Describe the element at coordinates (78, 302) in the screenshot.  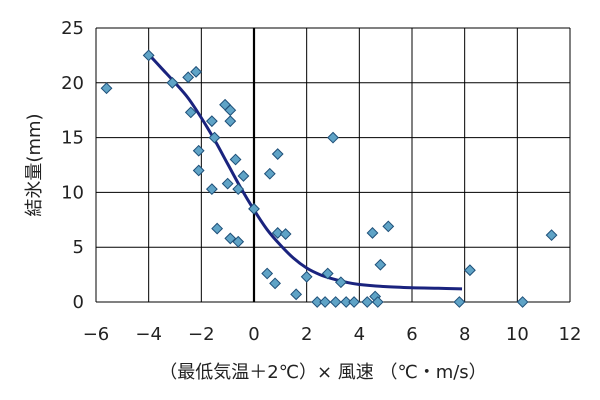
I see `y-tick-label: 0` at that location.